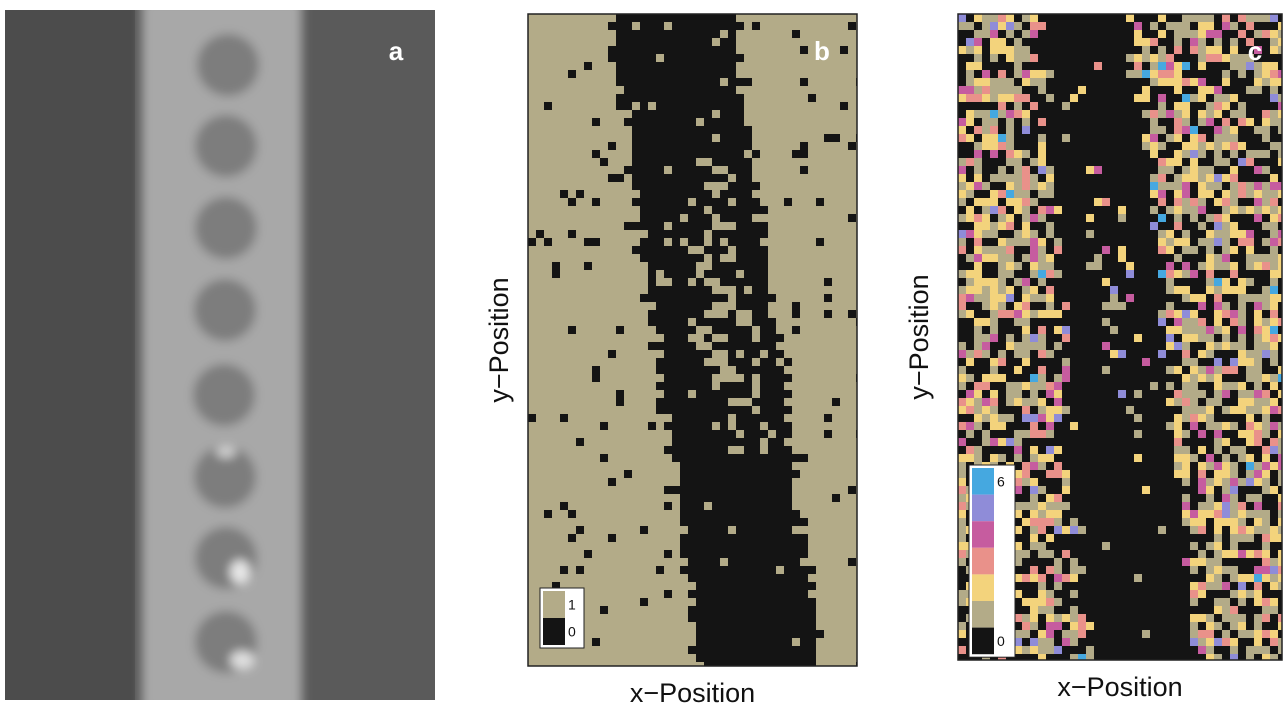 The width and height of the screenshot is (1283, 711). Describe the element at coordinates (554, 631) in the screenshot. I see `legend-swatch` at that location.